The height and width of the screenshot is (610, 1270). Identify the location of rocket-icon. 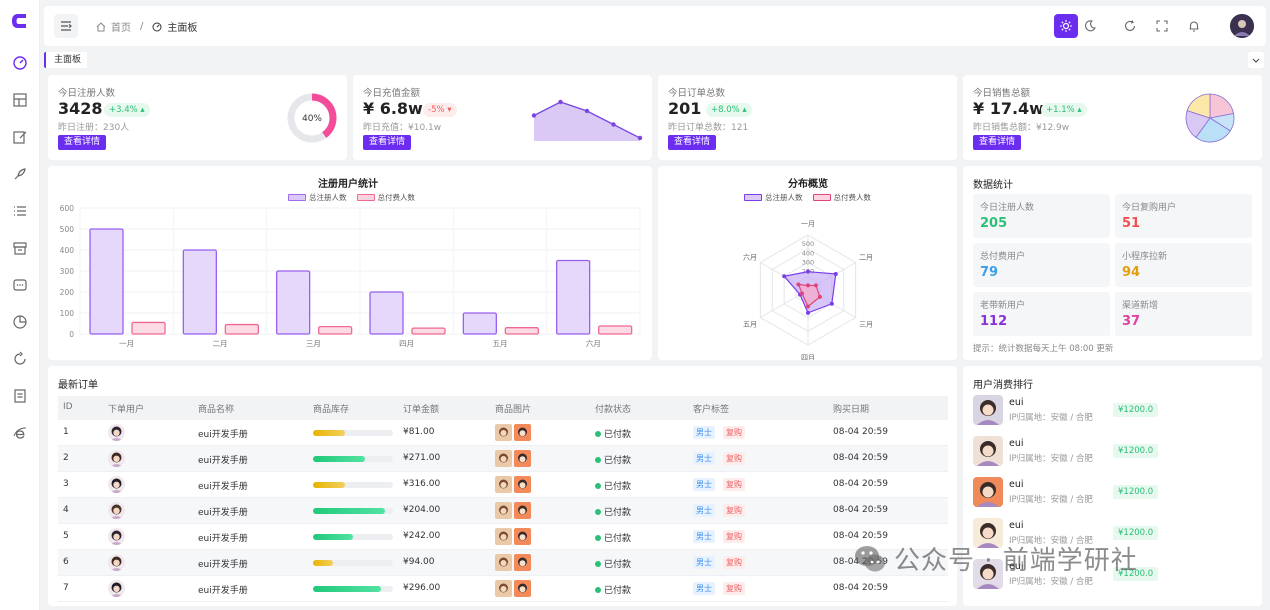
(20, 174).